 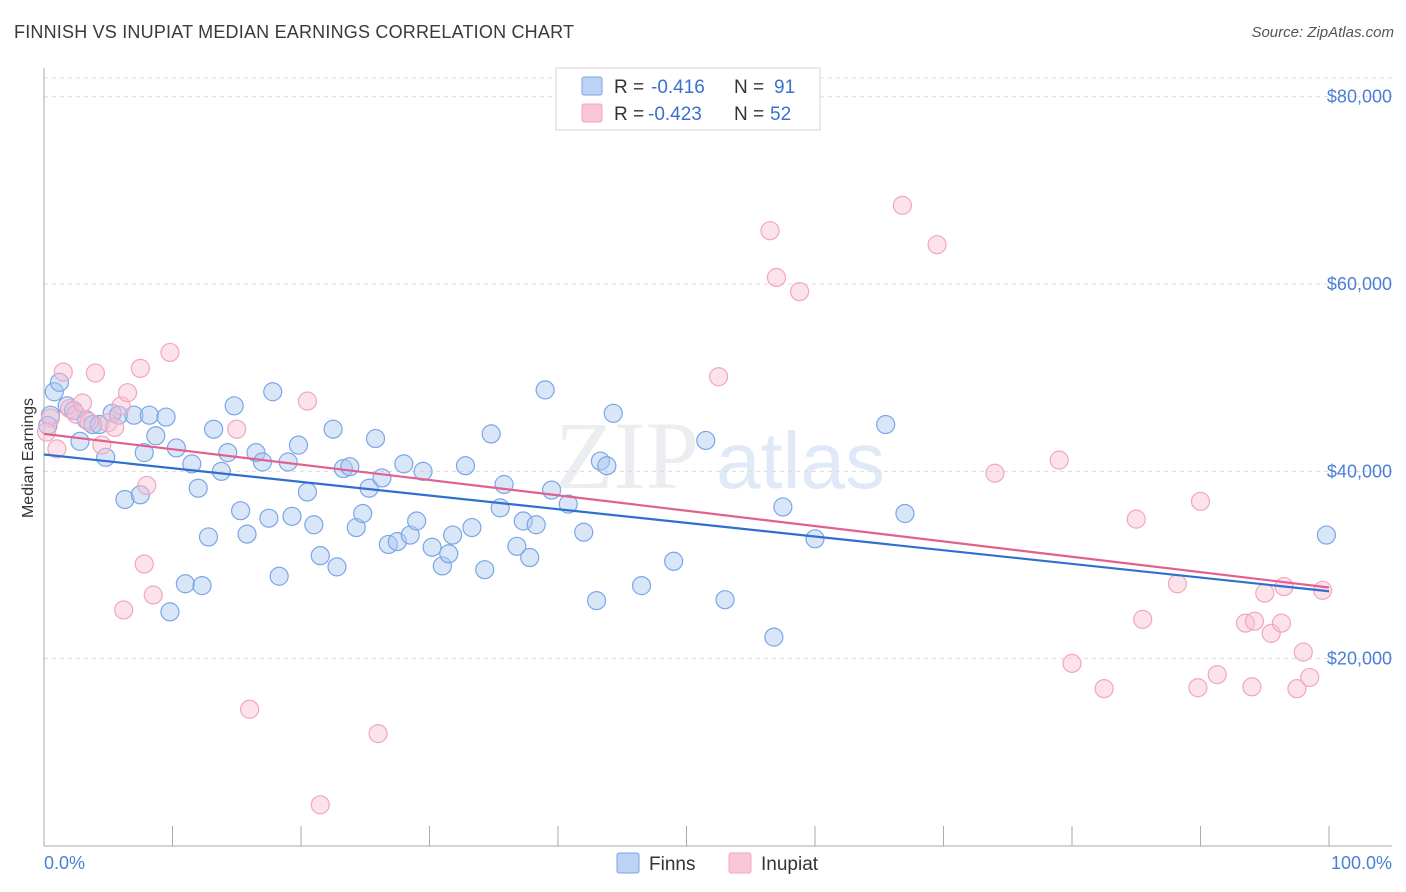 I want to click on legend-inupiat-r-label: R =, so click(x=629, y=114).